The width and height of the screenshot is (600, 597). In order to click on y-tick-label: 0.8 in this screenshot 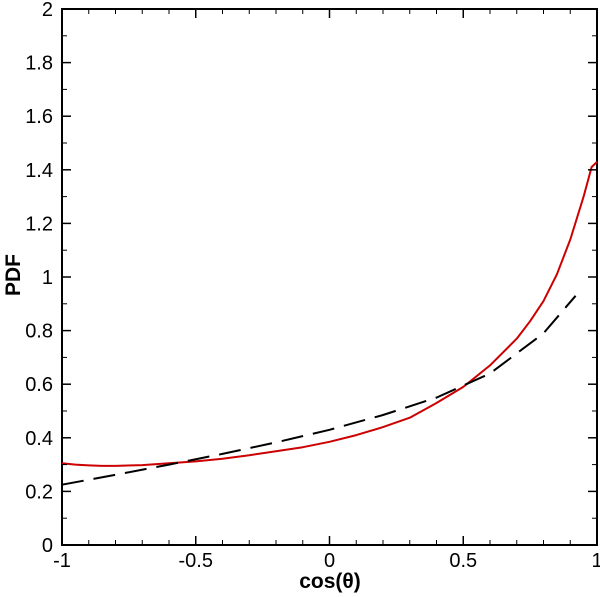, I will do `click(39, 332)`.